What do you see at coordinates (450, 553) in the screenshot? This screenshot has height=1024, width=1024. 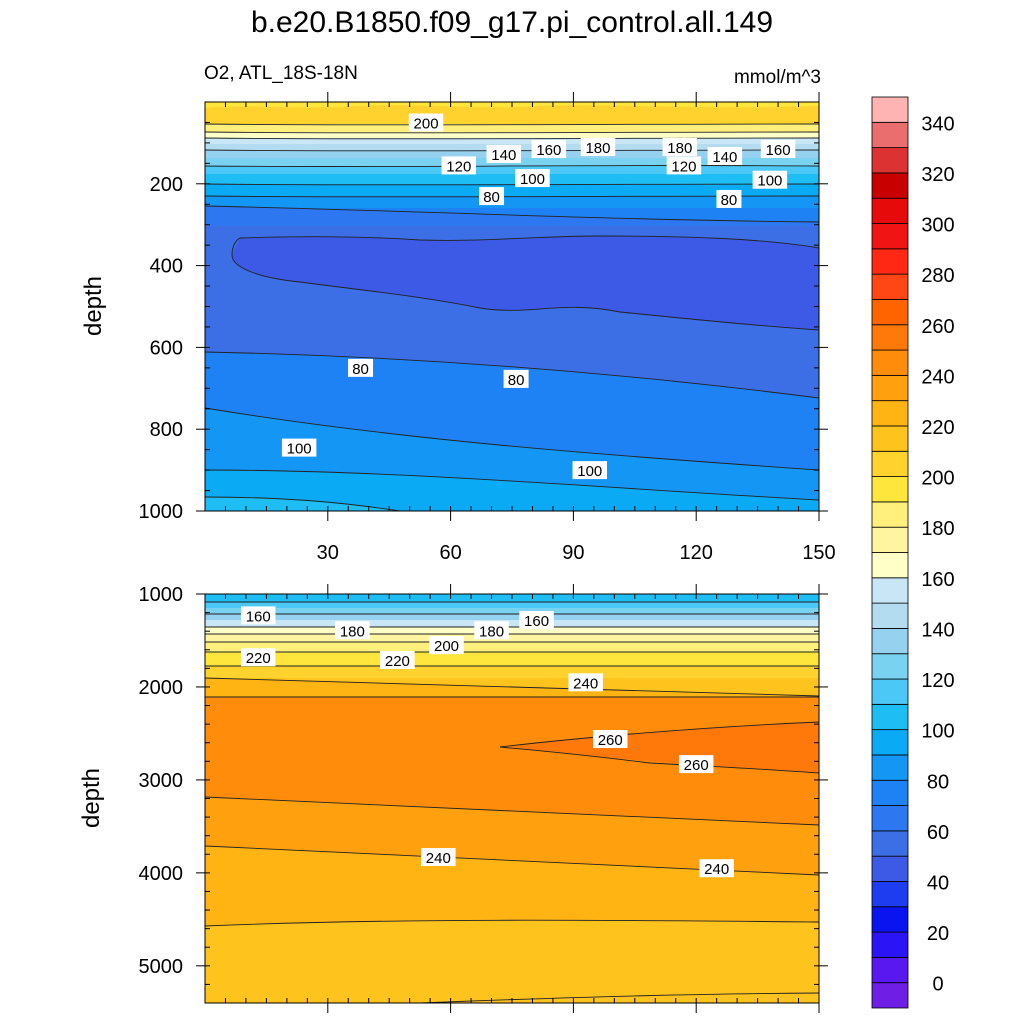 I see `x-tick-label: 60` at bounding box center [450, 553].